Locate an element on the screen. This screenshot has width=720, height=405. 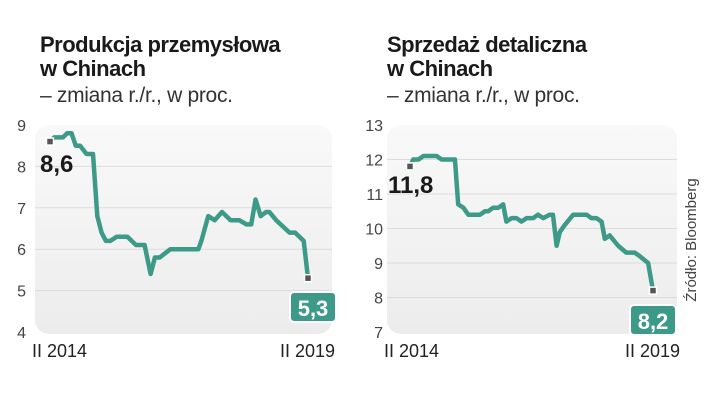
end-value-label: 5,3 is located at coordinates (313, 308).